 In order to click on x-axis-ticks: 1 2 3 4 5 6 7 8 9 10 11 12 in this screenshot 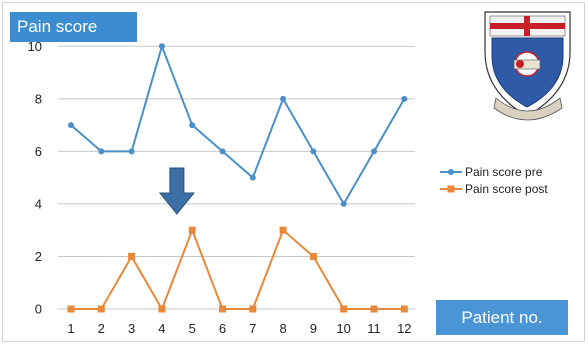, I will do `click(239, 328)`.